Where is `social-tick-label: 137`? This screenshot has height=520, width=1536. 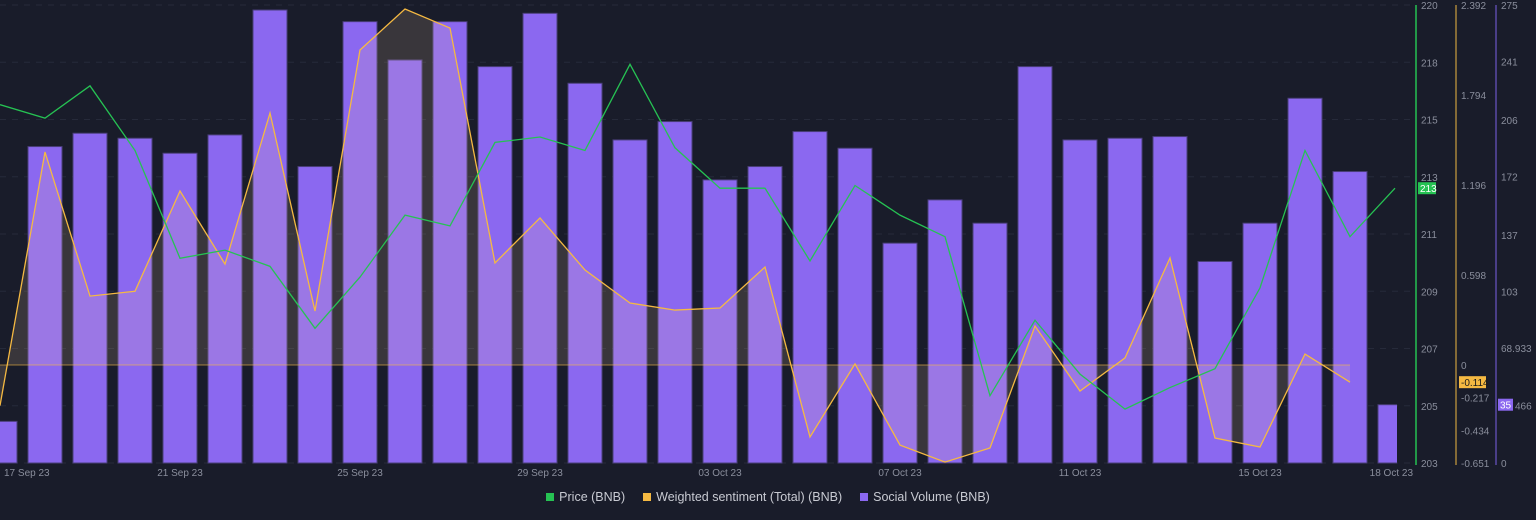
social-tick-label: 137 is located at coordinates (1509, 236).